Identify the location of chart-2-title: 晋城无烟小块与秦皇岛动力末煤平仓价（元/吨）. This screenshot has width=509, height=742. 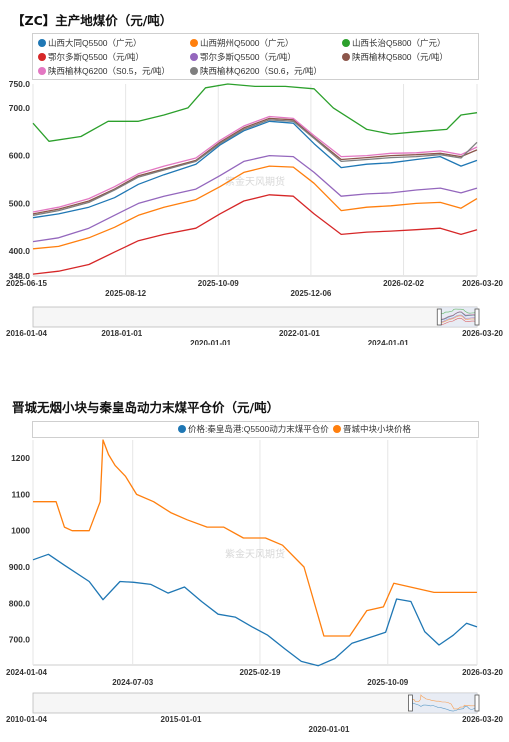
(146, 407).